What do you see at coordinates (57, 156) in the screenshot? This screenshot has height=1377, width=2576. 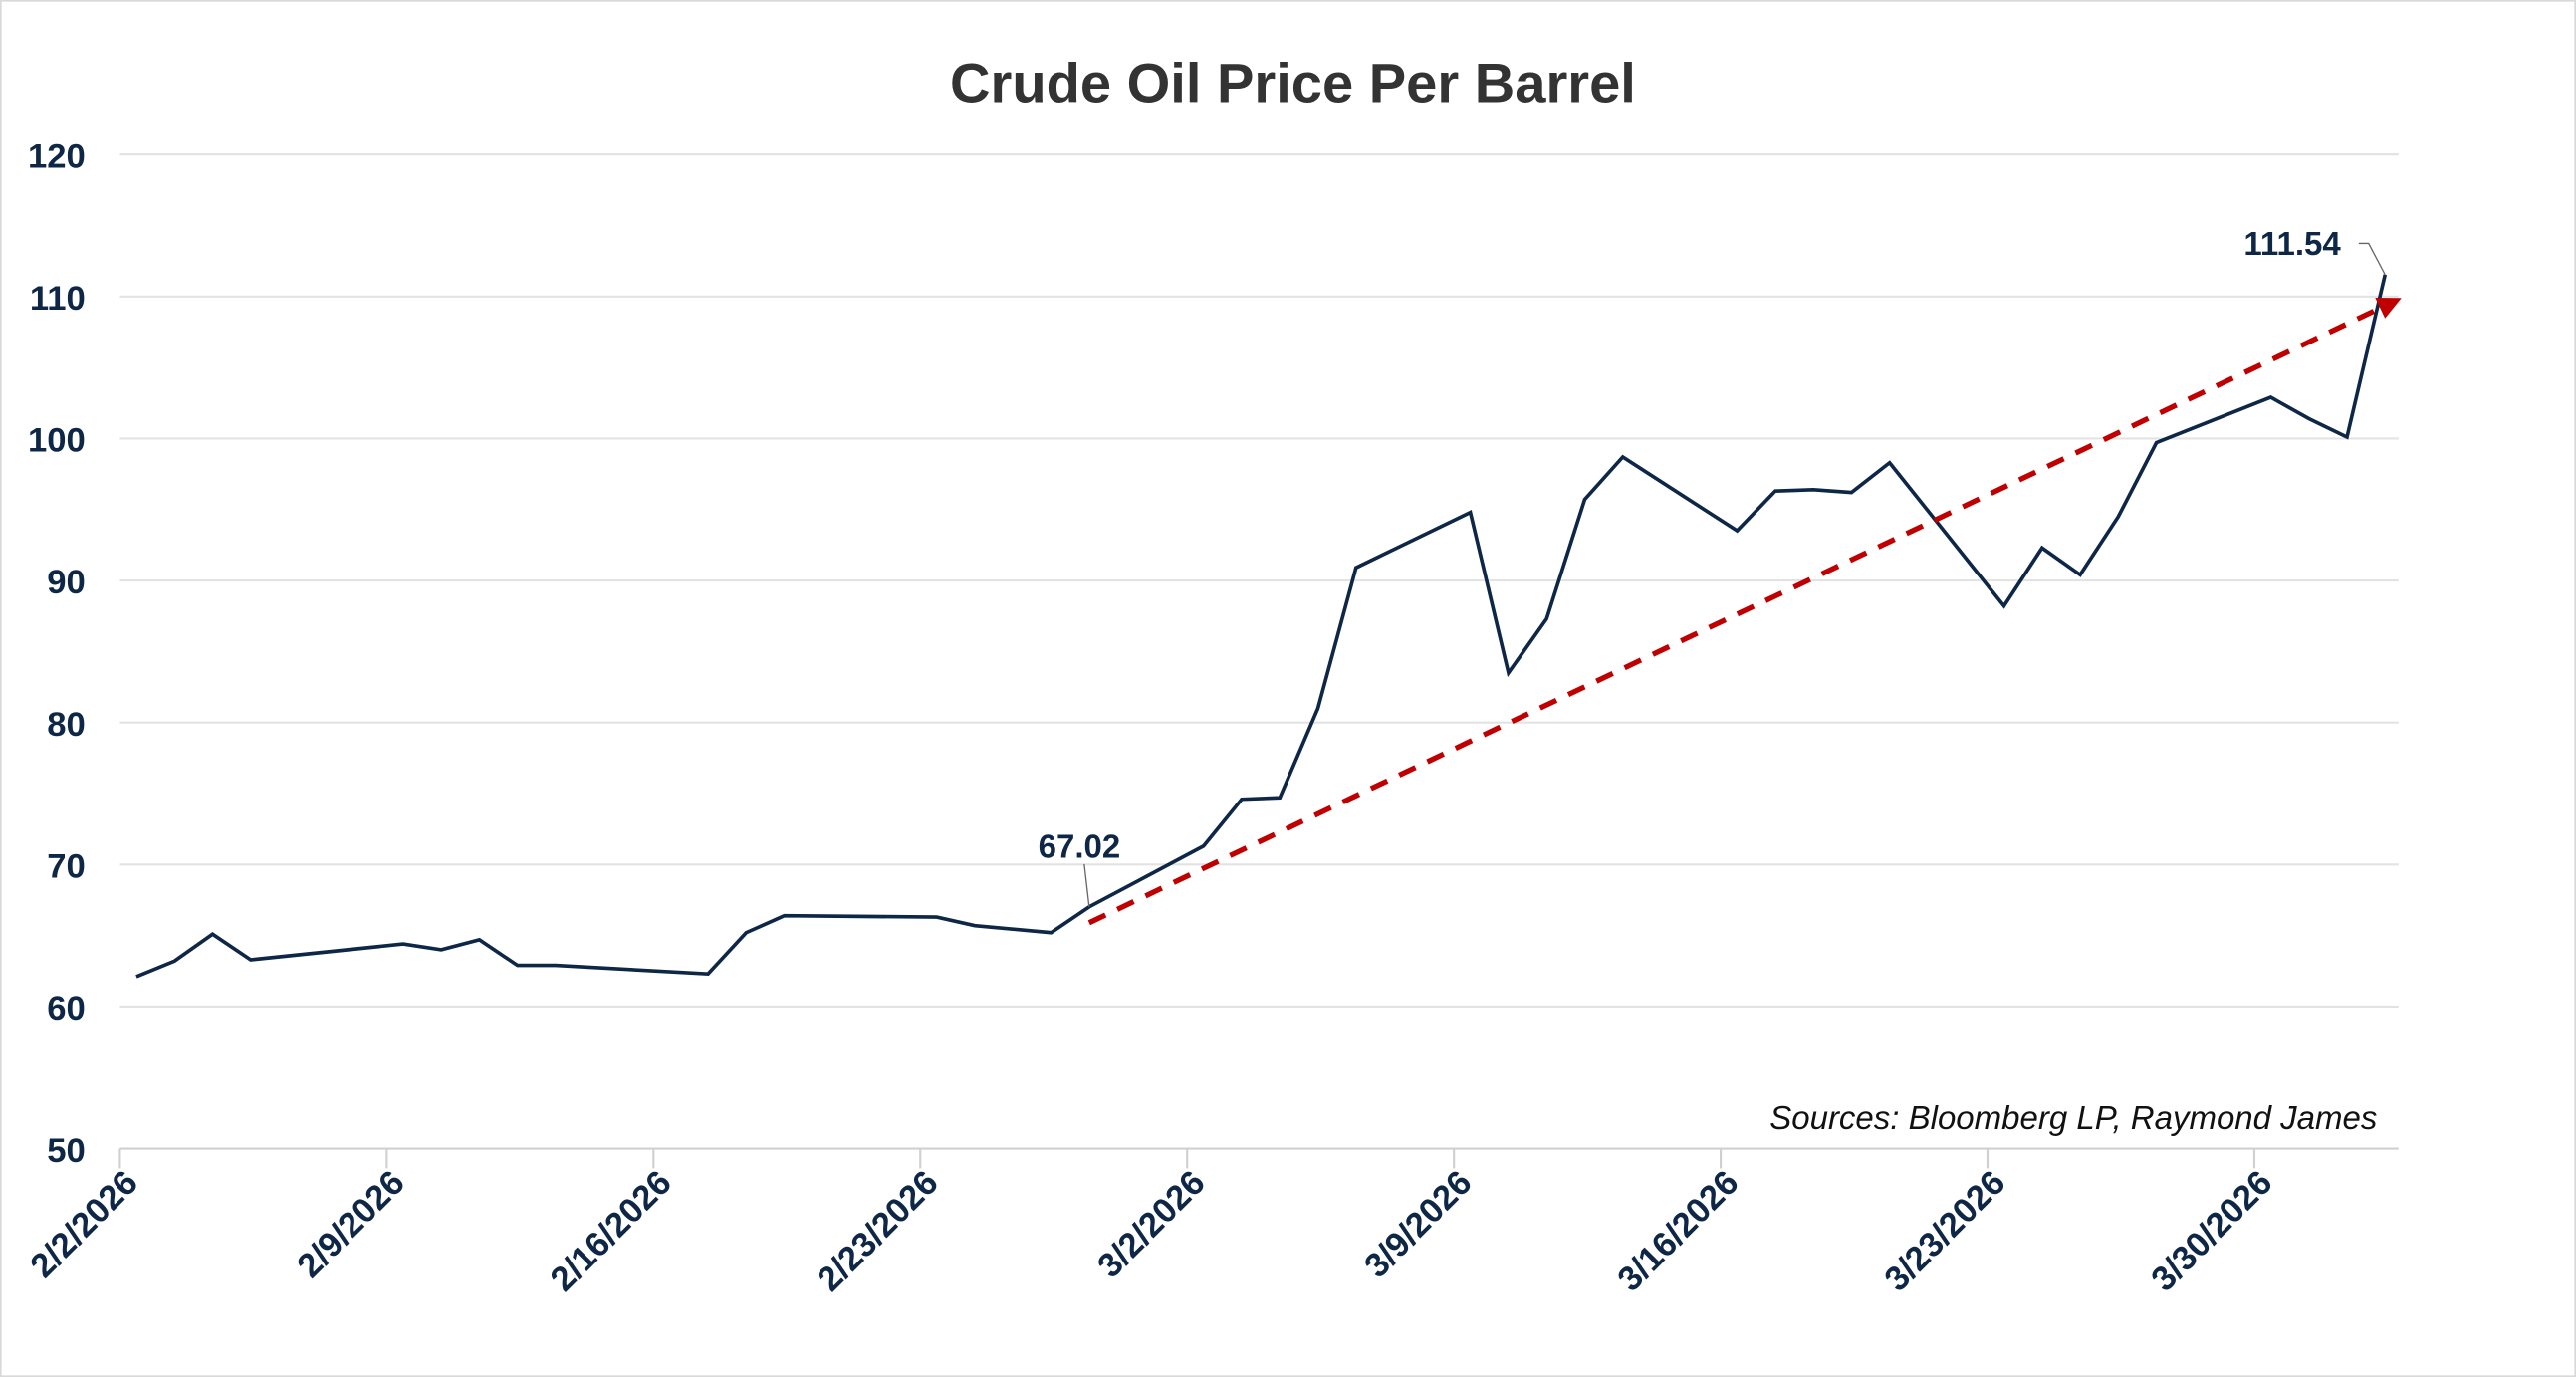 I see `y-tick-label: 120` at bounding box center [57, 156].